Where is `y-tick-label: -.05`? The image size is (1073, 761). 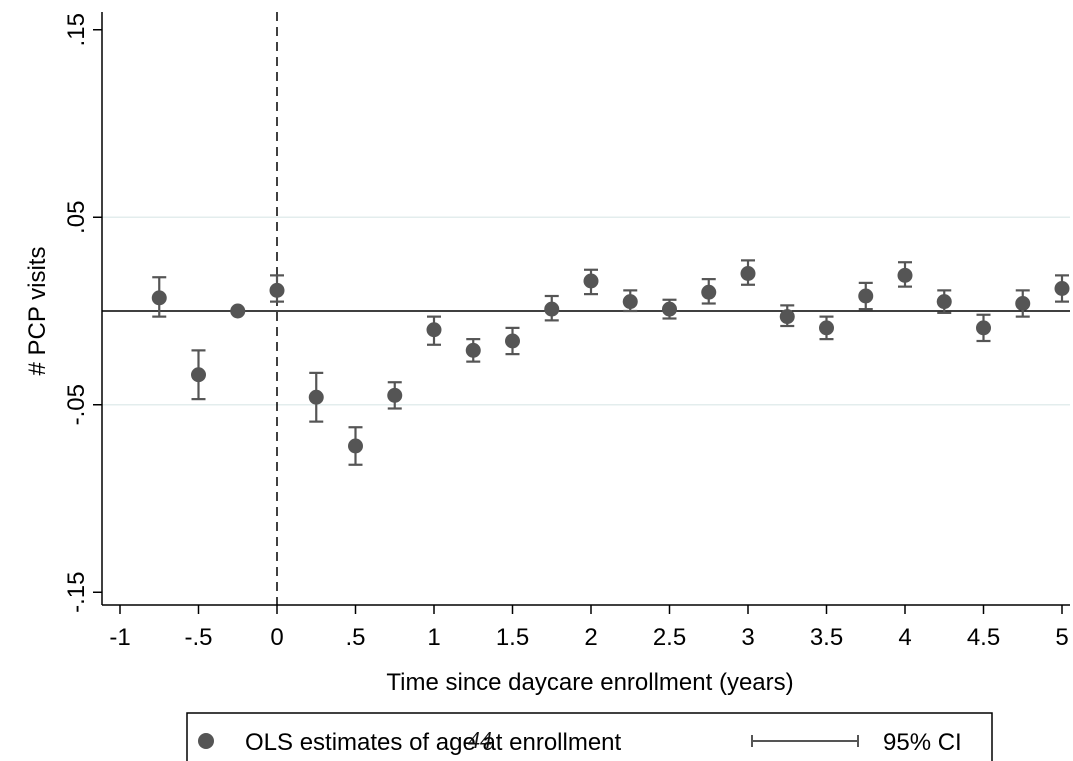
y-tick-label: -.05 is located at coordinates (76, 404).